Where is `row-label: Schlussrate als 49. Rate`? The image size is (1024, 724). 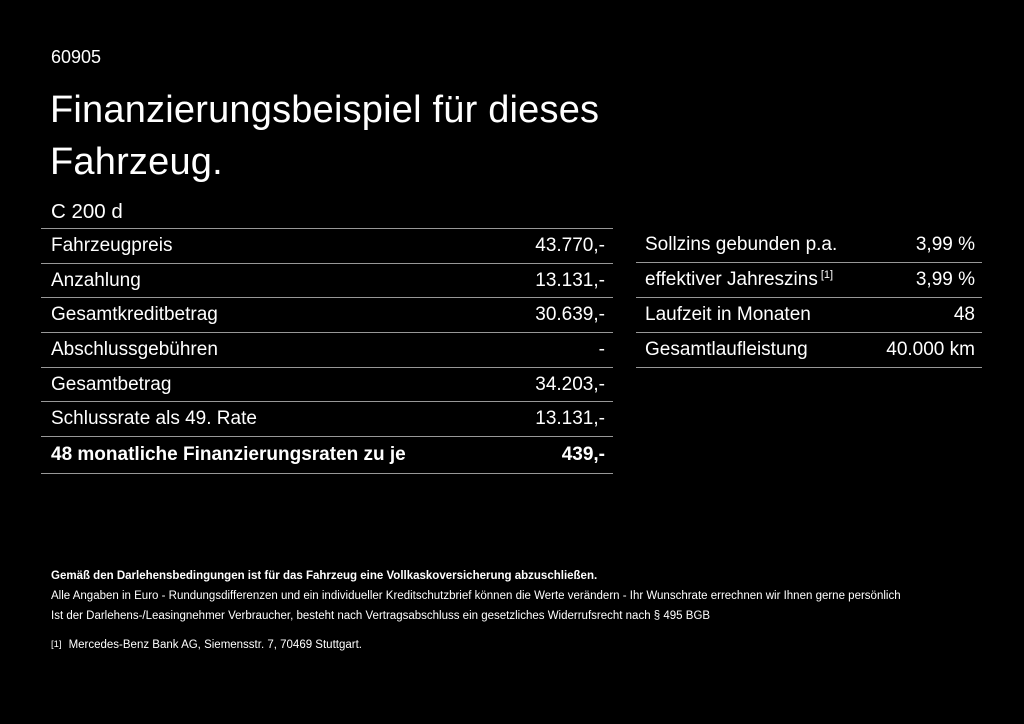
row-label: Schlussrate als 49. Rate is located at coordinates (154, 419).